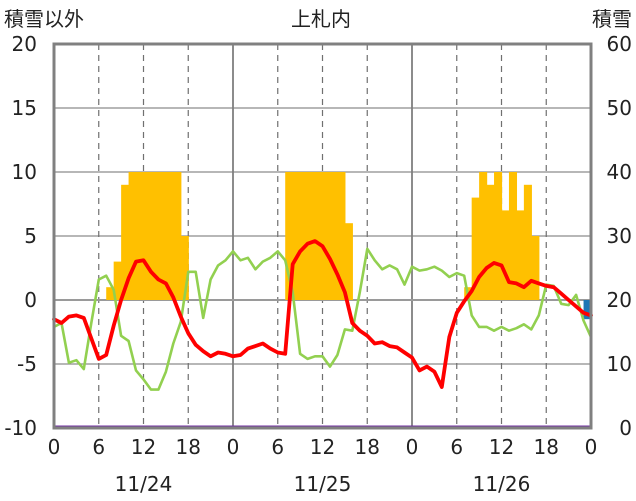 This screenshot has height=501, width=636. Describe the element at coordinates (619, 364) in the screenshot. I see `y-tick-label-right: 10` at that location.